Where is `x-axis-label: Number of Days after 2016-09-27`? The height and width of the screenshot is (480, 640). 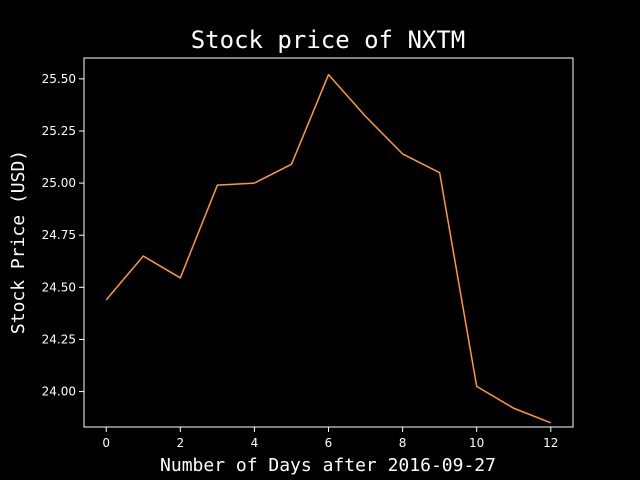
x-axis-label: Number of Days after 2016-09-27 is located at coordinates (328, 465).